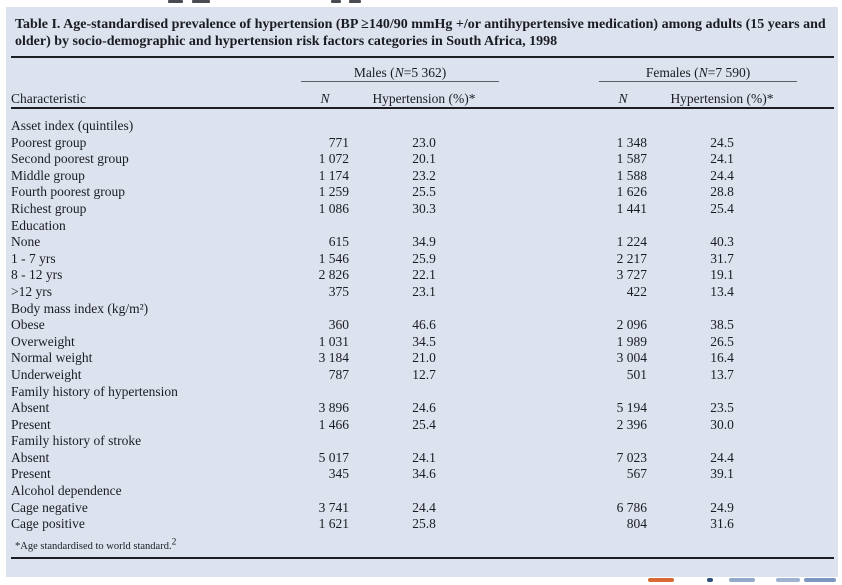  I want to click on table-row: 1 - 7 yrs 1 546 25.9 2 217 31.7, so click(422, 259).